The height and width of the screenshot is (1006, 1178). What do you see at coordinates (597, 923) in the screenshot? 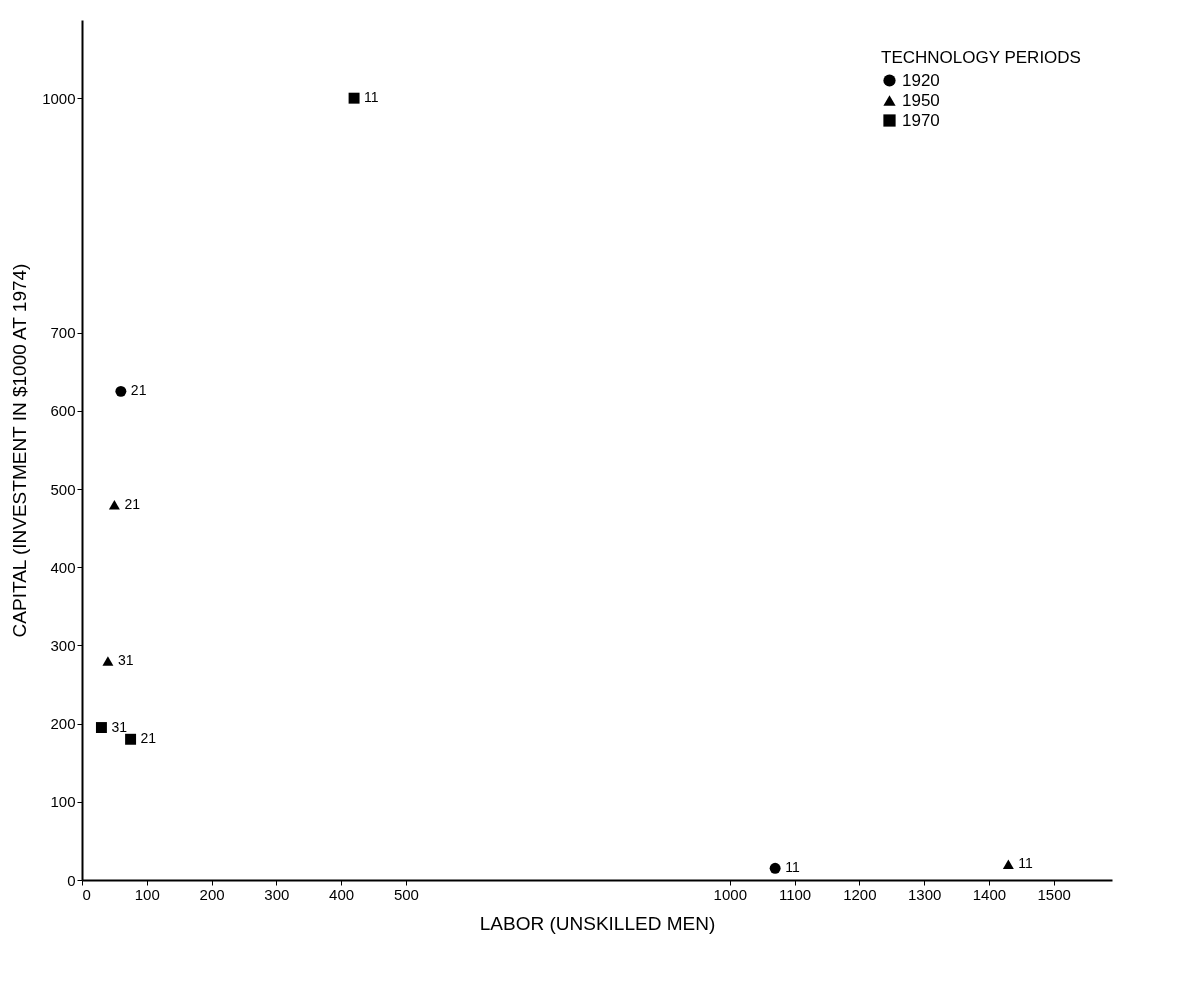
I see `x-axis-title: LABOR (UNSKILLED MEN)` at bounding box center [597, 923].